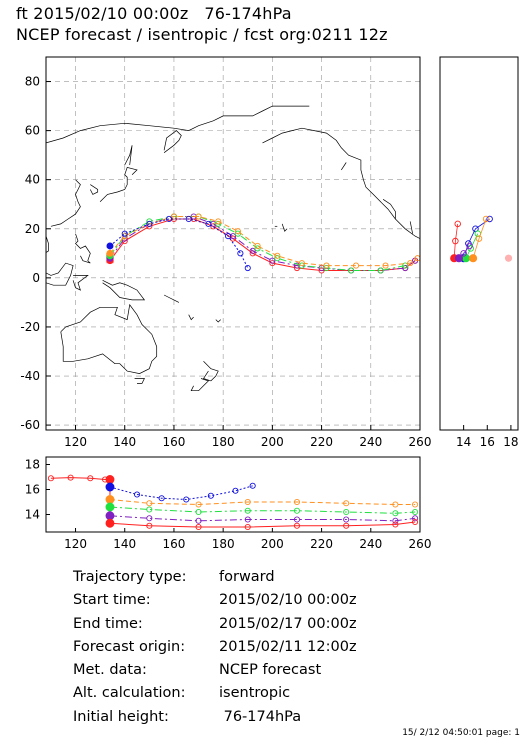 Image resolution: width=532 pixels, height=752 pixels. What do you see at coordinates (272, 543) in the screenshot?
I see `height-x-tick-label: 200` at bounding box center [272, 543].